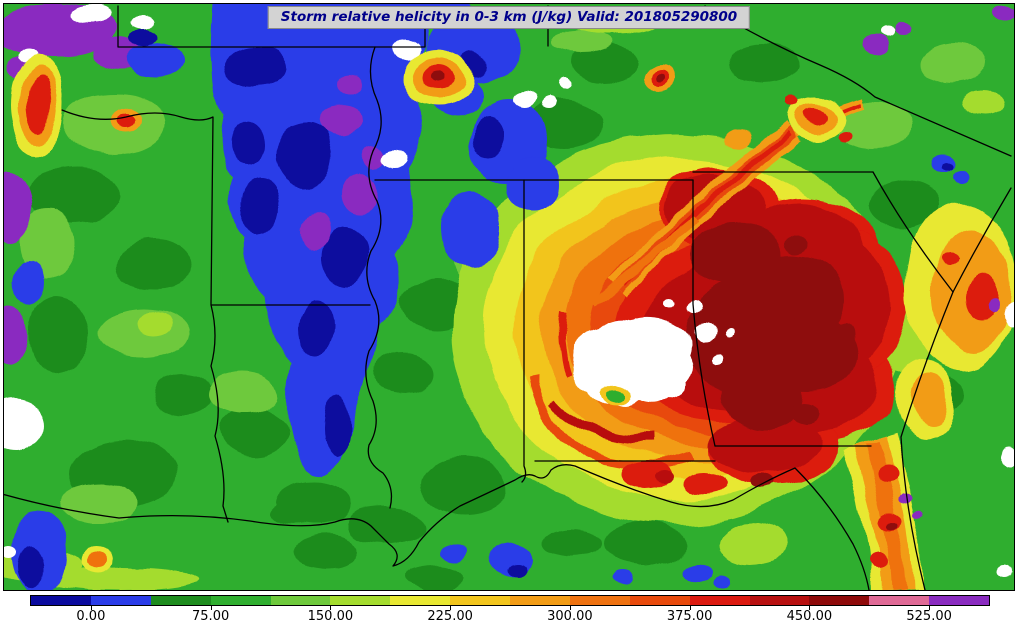 This screenshot has width=1018, height=633. Describe the element at coordinates (570, 616) in the screenshot. I see `colorbar-tick-label: 300.00` at that location.